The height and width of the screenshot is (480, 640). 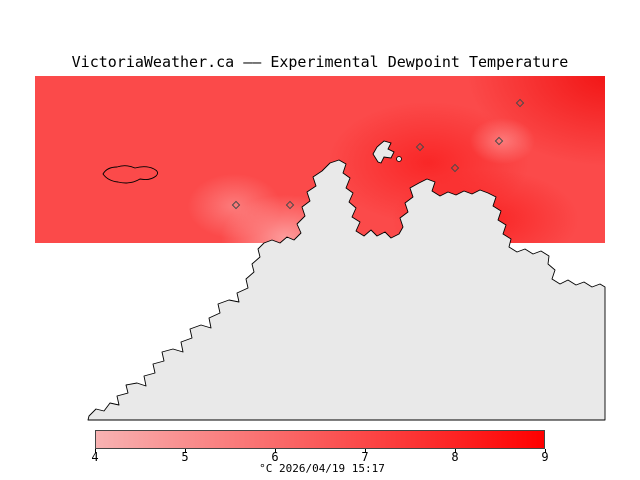 I want to click on colorbar-caption: °C 2026/04/19 15:17, so click(x=322, y=468).